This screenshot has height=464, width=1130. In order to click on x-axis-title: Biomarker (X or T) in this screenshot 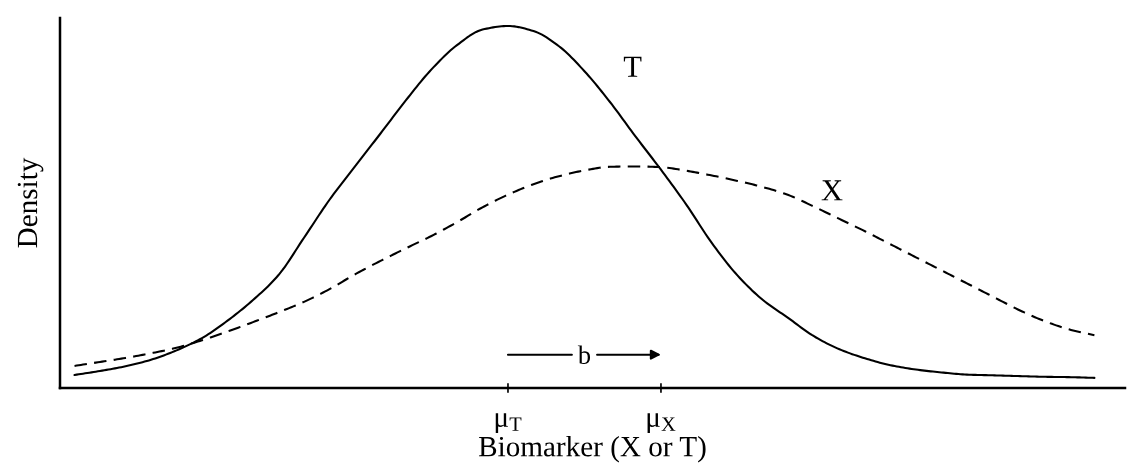, I will do `click(592, 449)`.